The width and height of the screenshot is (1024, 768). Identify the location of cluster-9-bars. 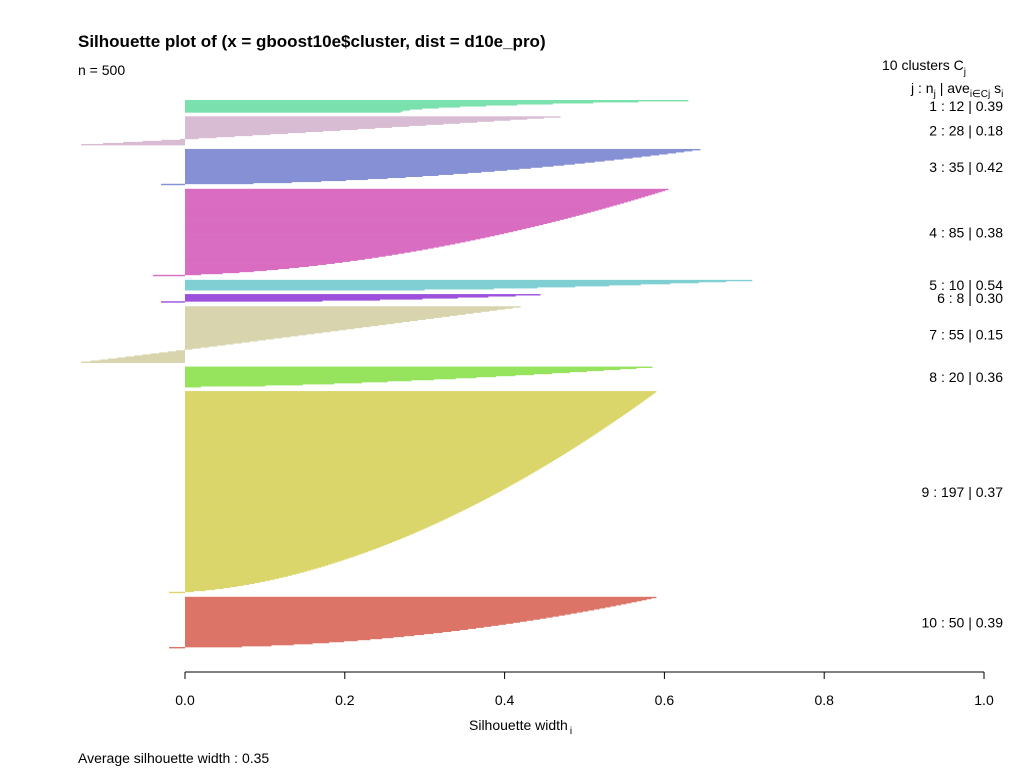
(413, 492).